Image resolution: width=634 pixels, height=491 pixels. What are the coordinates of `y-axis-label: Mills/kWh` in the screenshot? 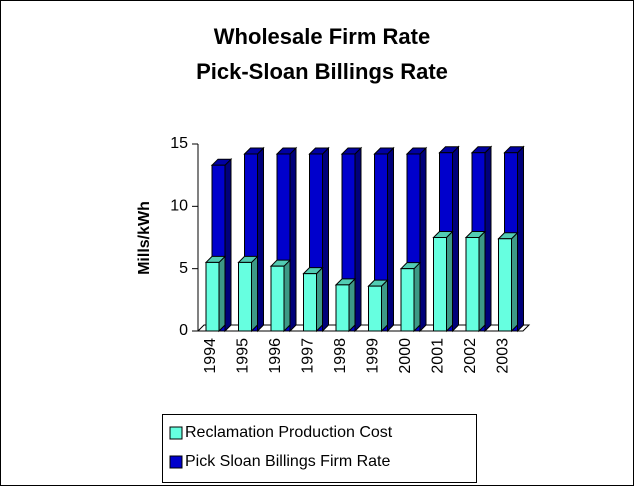 It's located at (144, 238).